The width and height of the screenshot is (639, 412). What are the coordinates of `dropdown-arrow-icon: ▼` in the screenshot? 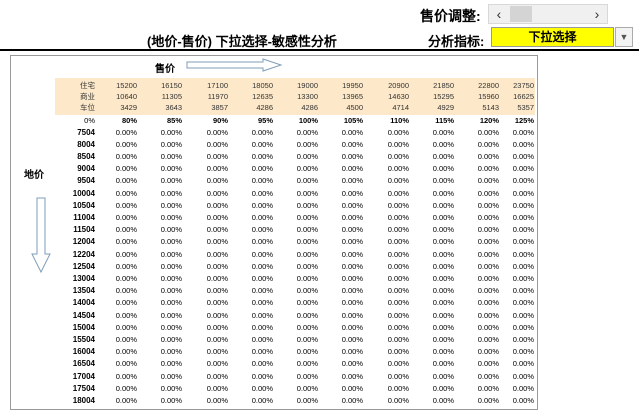 It's located at (624, 37).